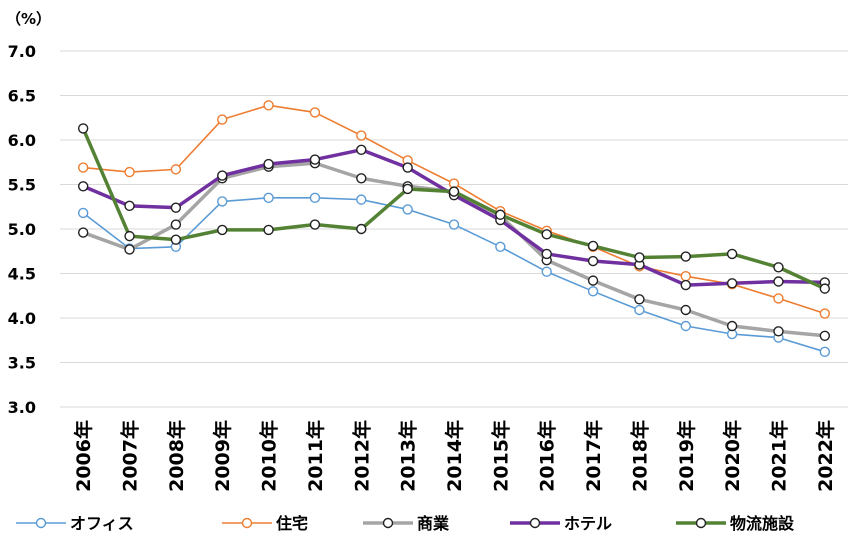 The width and height of the screenshot is (858, 540). Describe the element at coordinates (176, 456) in the screenshot. I see `x-tick-label: 2008年` at that location.